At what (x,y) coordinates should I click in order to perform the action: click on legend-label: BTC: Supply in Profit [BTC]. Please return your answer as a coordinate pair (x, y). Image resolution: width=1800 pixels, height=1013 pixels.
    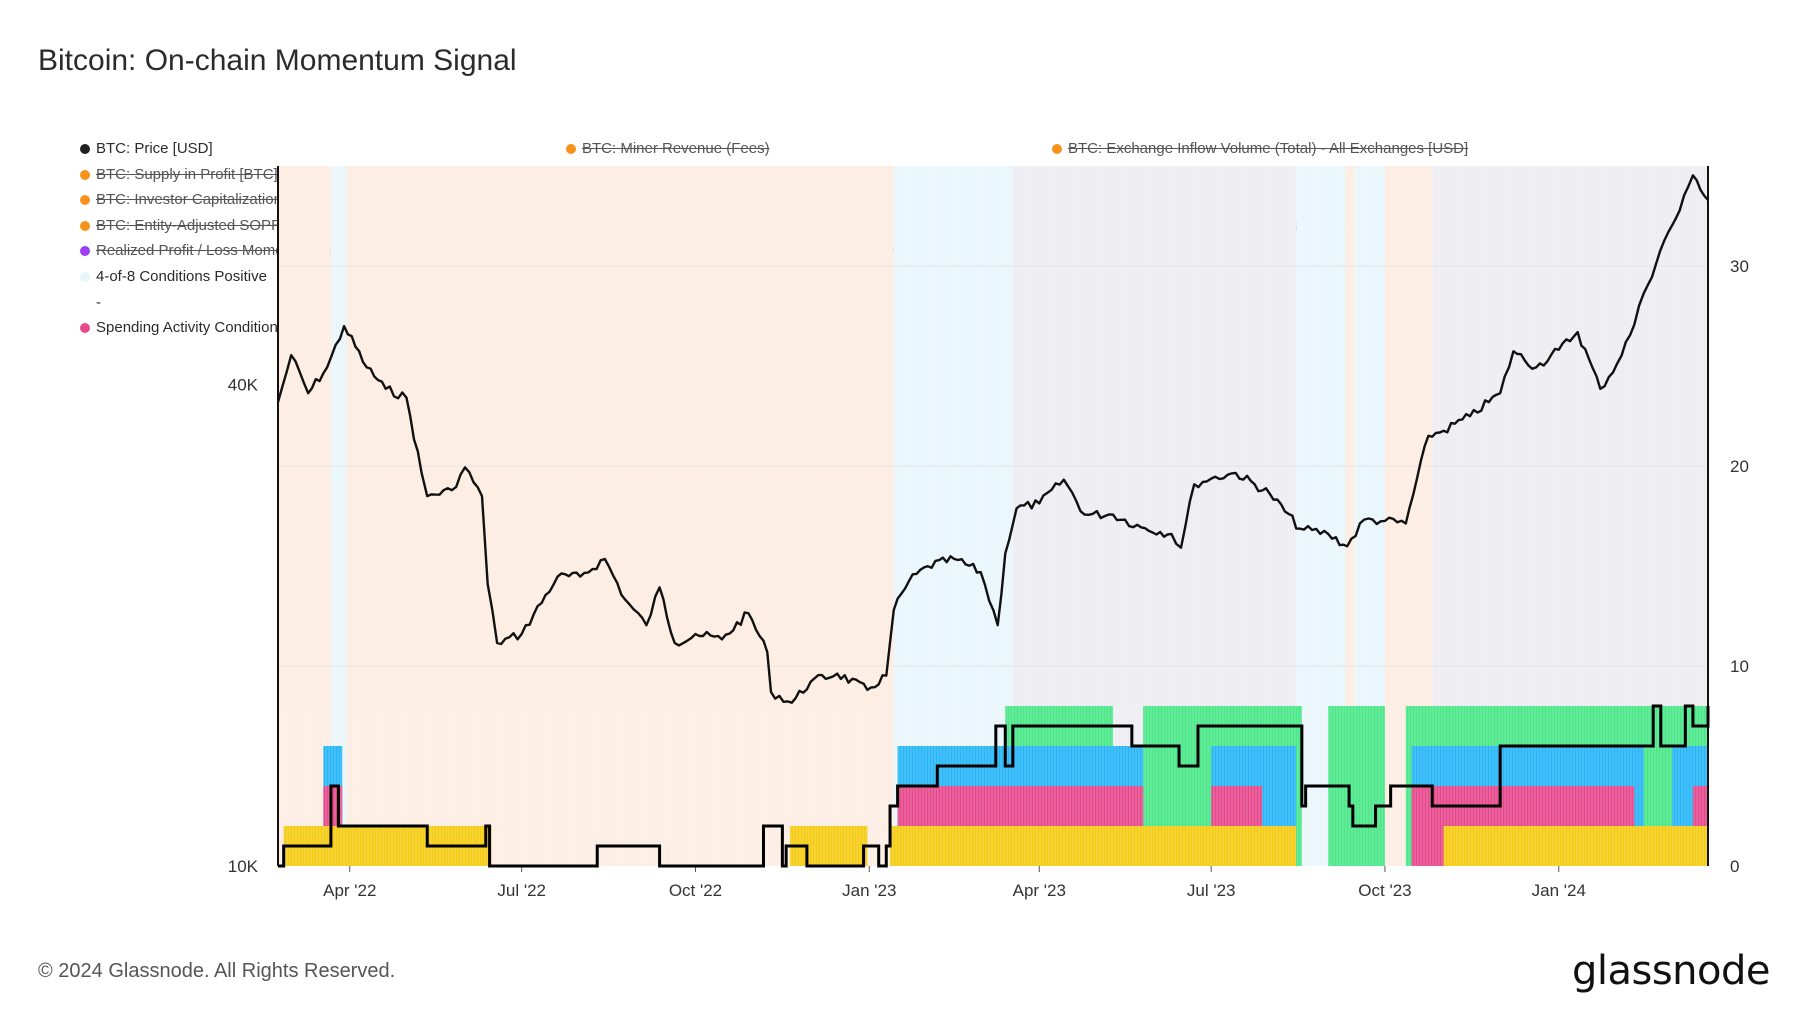
    Looking at the image, I should click on (187, 174).